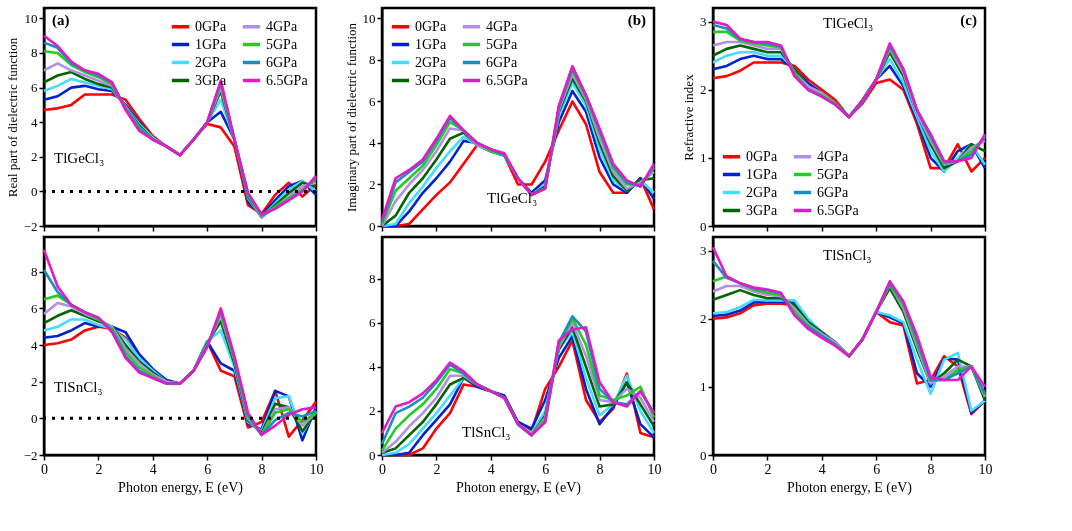  What do you see at coordinates (351, 117) in the screenshot?
I see `y-axis-title: Imaginary part of dielectric function` at bounding box center [351, 117].